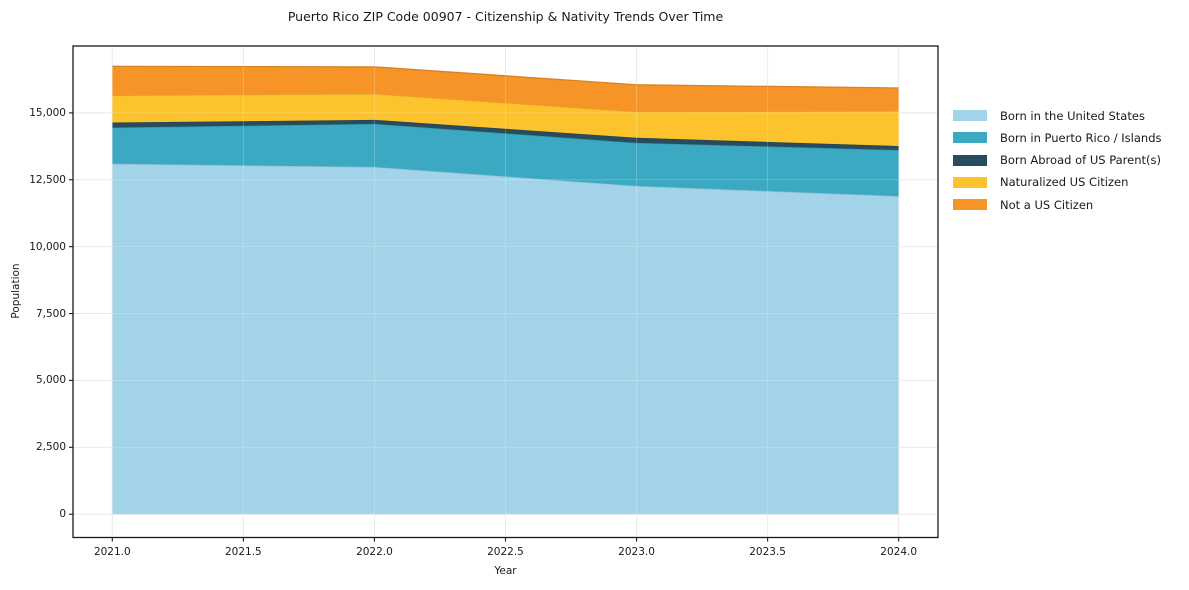  I want to click on y-axis-tick-label: 7,500, so click(50, 313).